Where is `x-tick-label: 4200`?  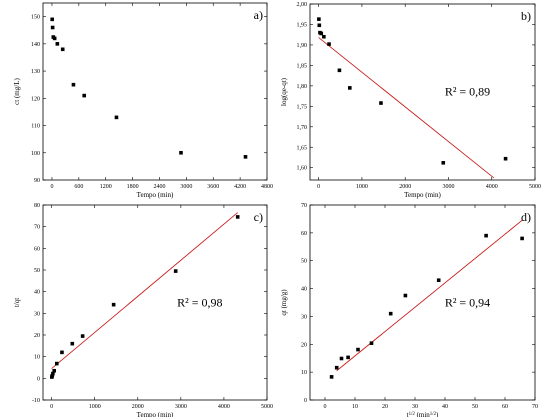
x-tick-label: 4200 is located at coordinates (240, 187).